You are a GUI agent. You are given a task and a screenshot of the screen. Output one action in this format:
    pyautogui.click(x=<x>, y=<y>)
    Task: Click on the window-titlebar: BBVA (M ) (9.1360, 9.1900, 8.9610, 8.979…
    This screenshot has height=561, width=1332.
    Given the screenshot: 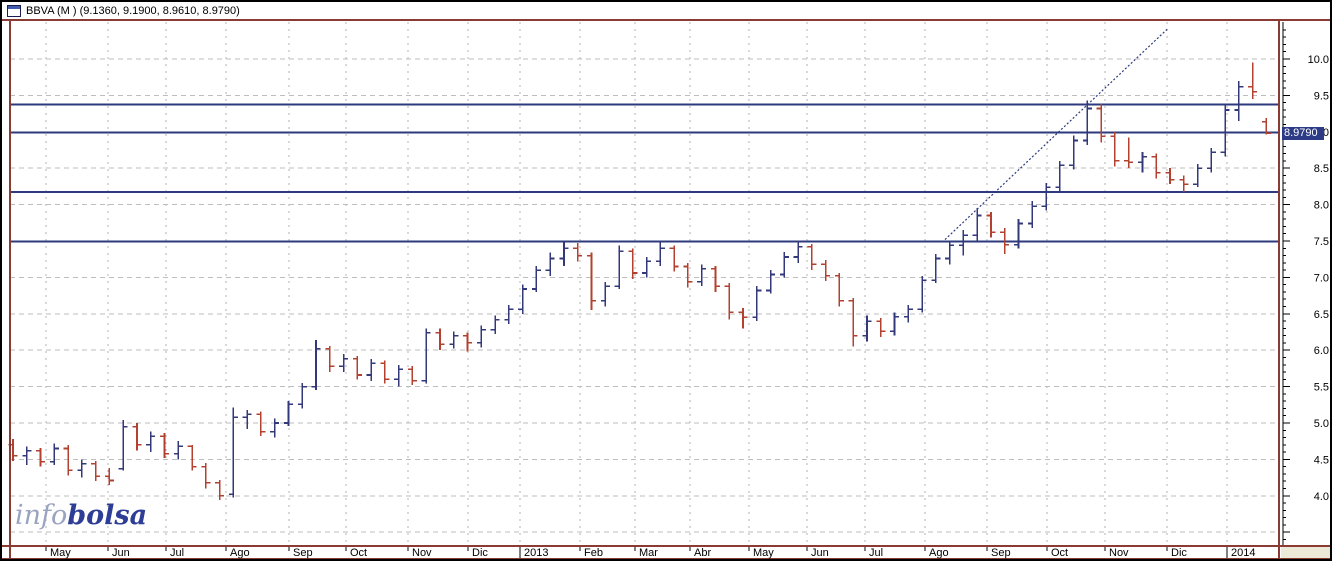 What is the action you would take?
    pyautogui.click(x=666, y=11)
    